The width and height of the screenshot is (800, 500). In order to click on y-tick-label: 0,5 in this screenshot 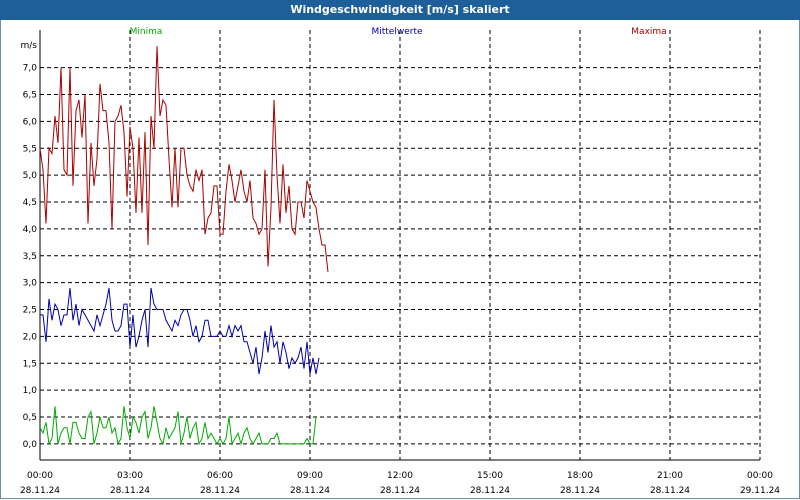, I will do `click(30, 418)`.